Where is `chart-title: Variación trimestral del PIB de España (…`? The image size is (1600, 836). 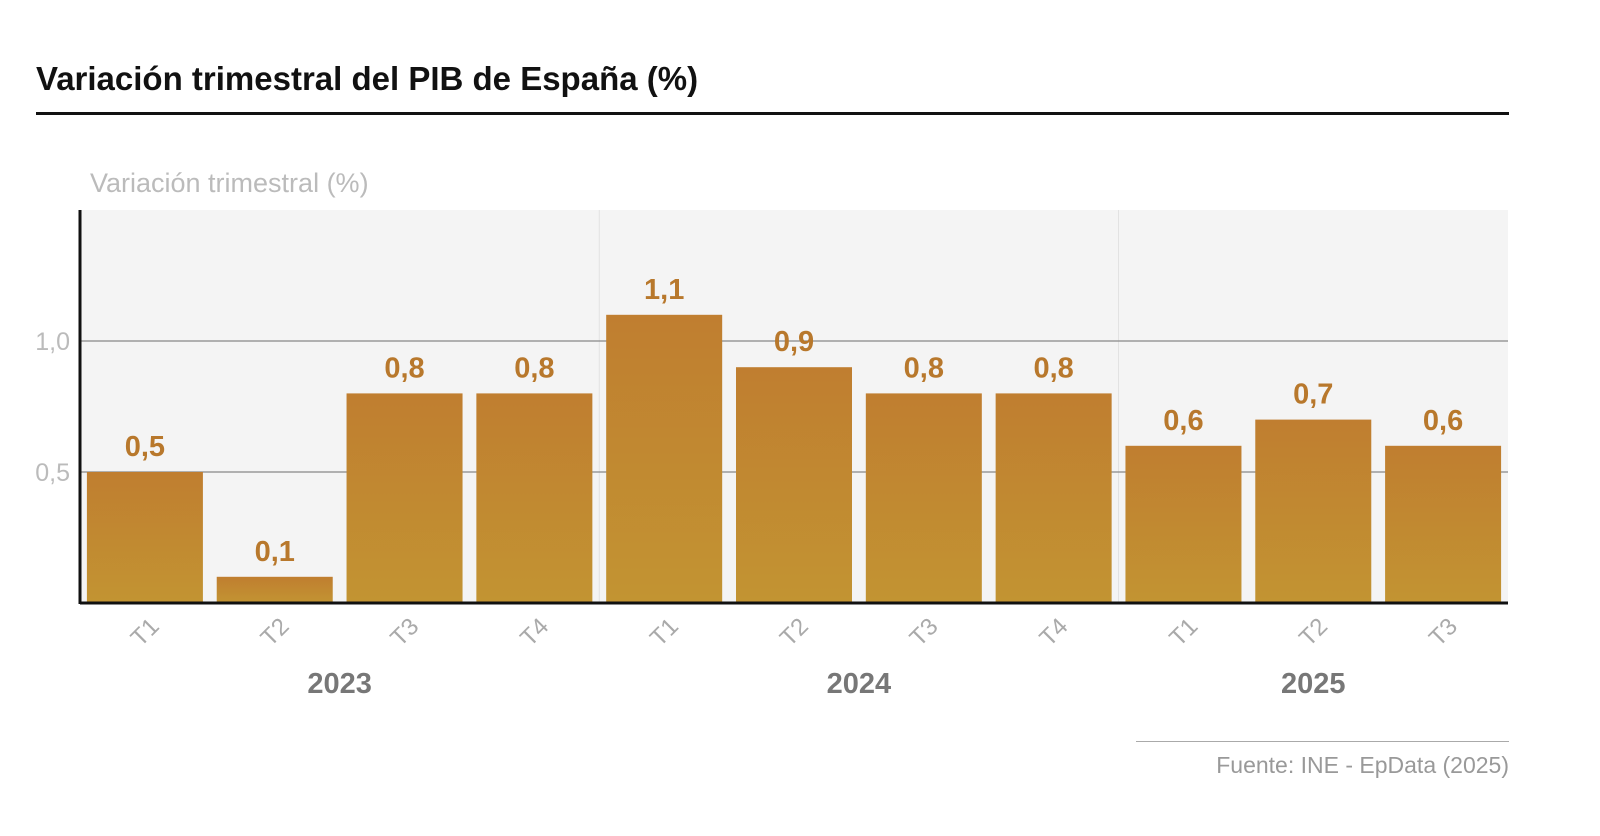 chart-title: Variación trimestral del PIB de España (… is located at coordinates (367, 78).